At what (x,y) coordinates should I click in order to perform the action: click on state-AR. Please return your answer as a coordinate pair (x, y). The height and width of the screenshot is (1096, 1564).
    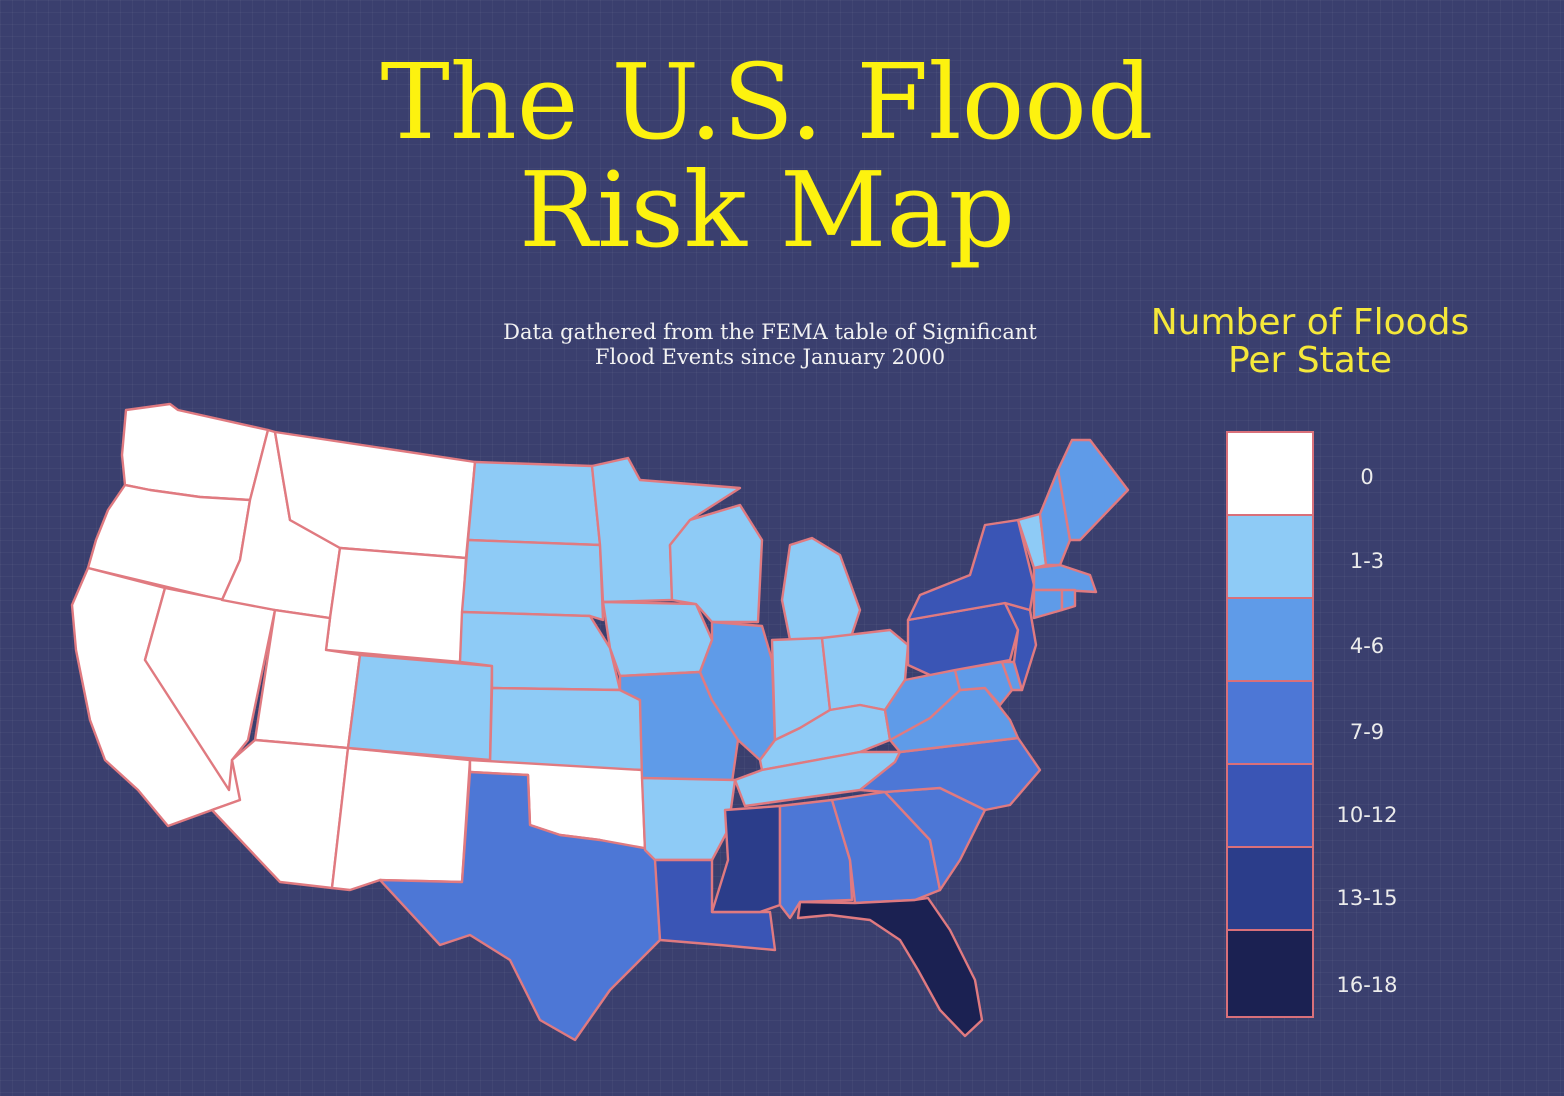
    Looking at the image, I should click on (688, 819).